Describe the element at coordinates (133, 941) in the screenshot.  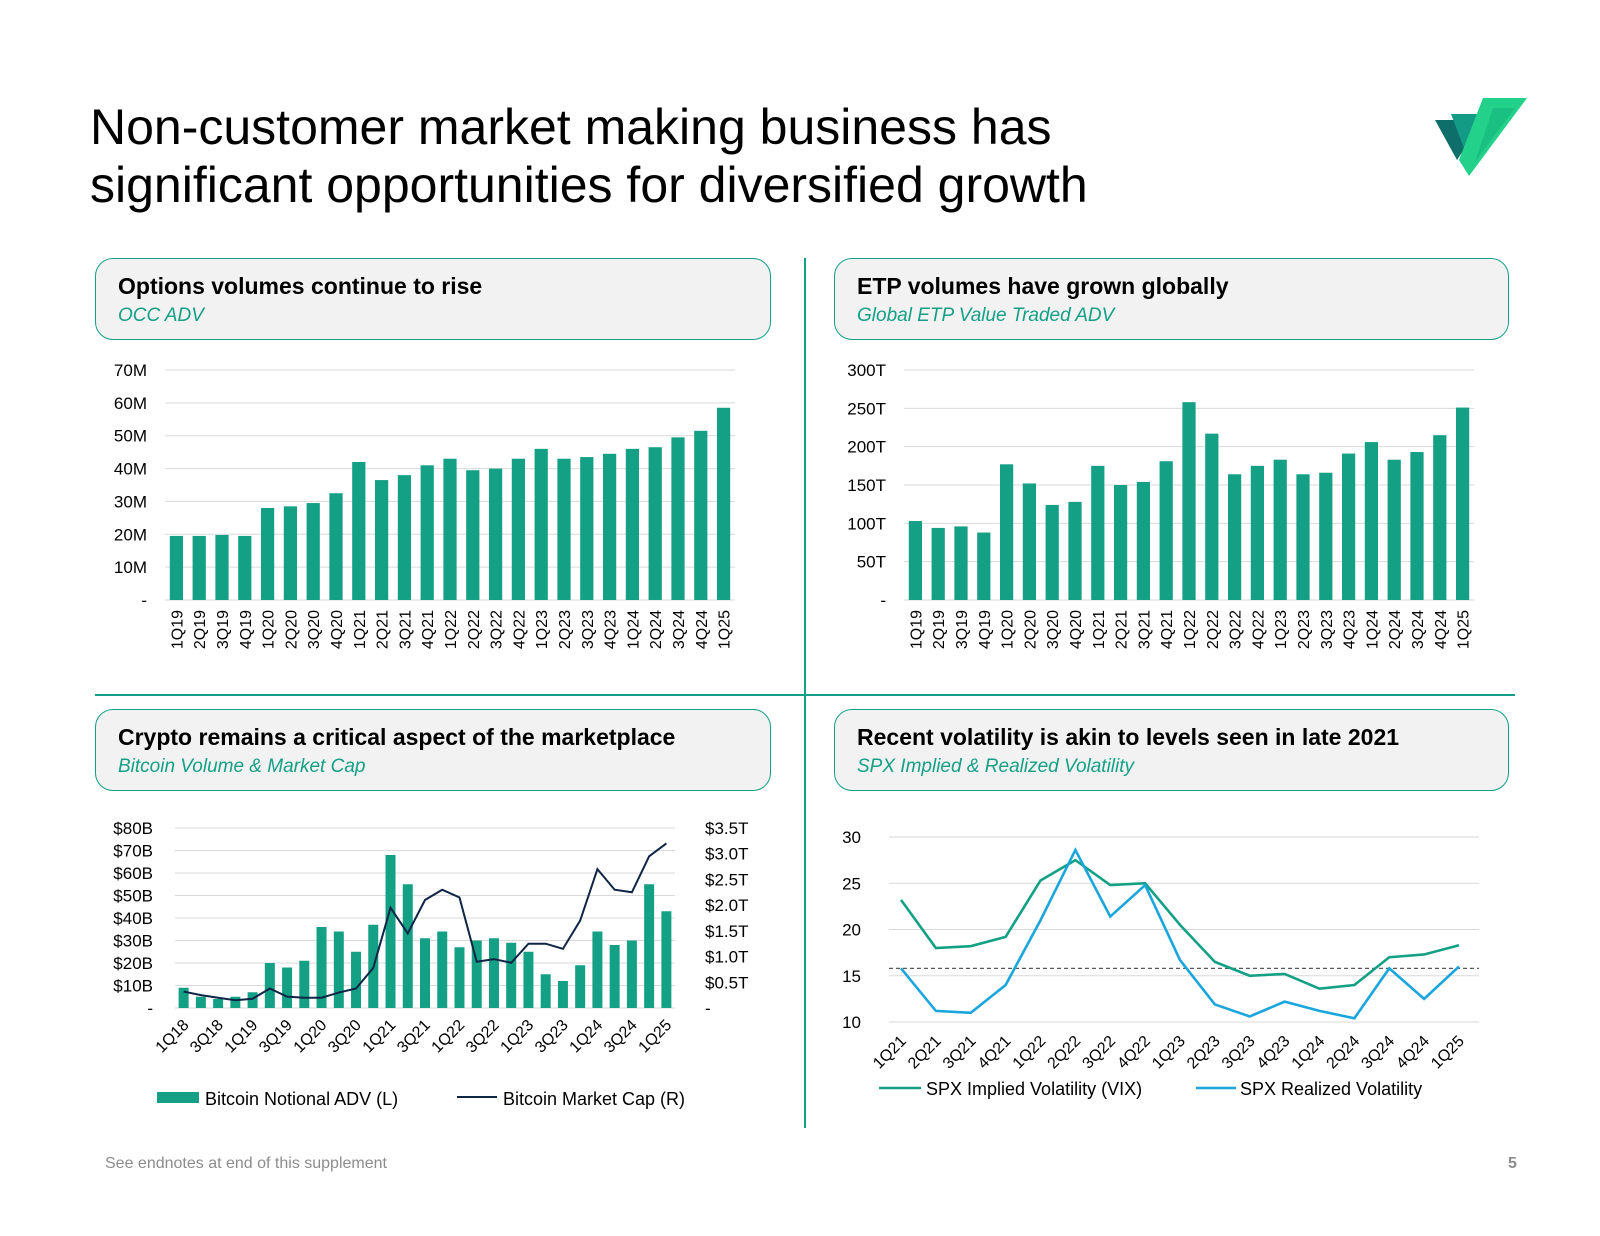
I see `y-left-tick-label: $30B` at that location.